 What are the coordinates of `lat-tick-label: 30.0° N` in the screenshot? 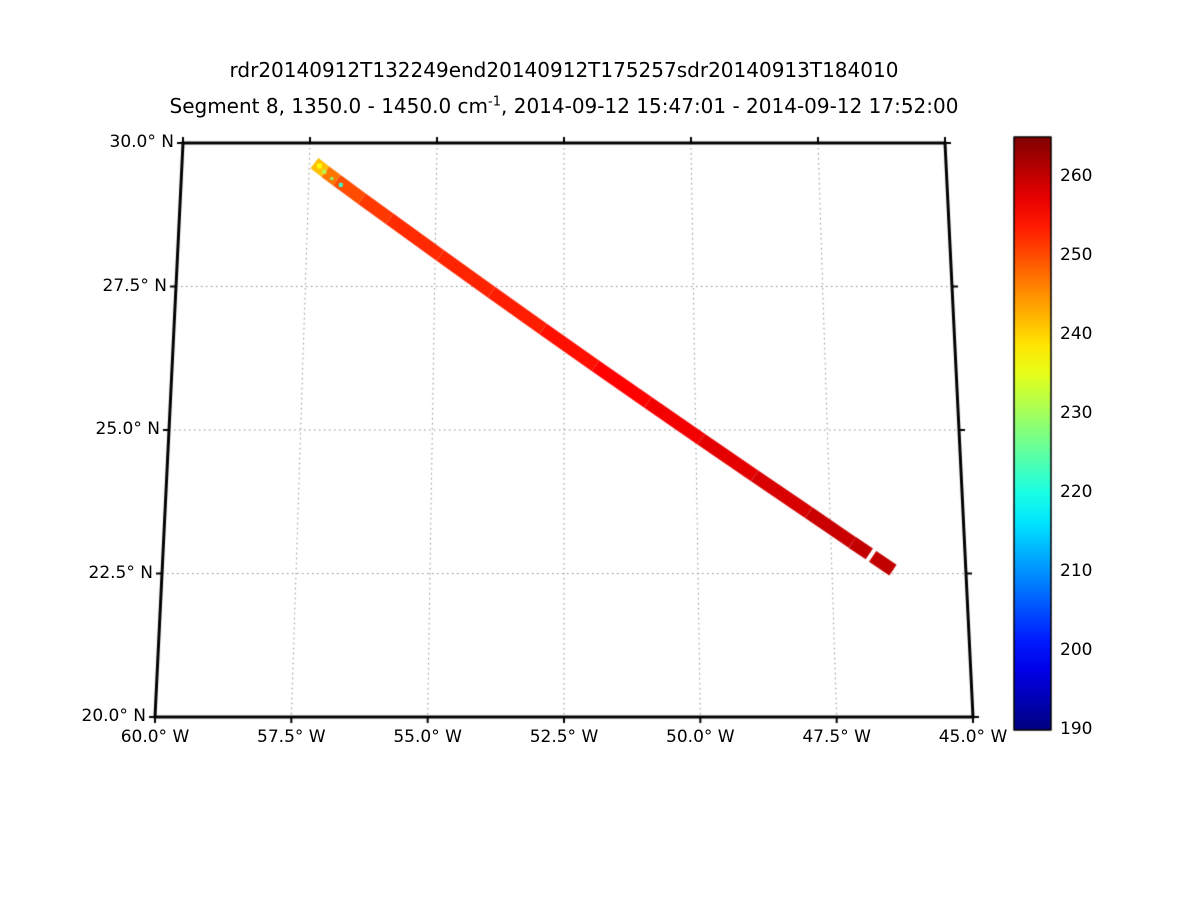 It's located at (141, 142).